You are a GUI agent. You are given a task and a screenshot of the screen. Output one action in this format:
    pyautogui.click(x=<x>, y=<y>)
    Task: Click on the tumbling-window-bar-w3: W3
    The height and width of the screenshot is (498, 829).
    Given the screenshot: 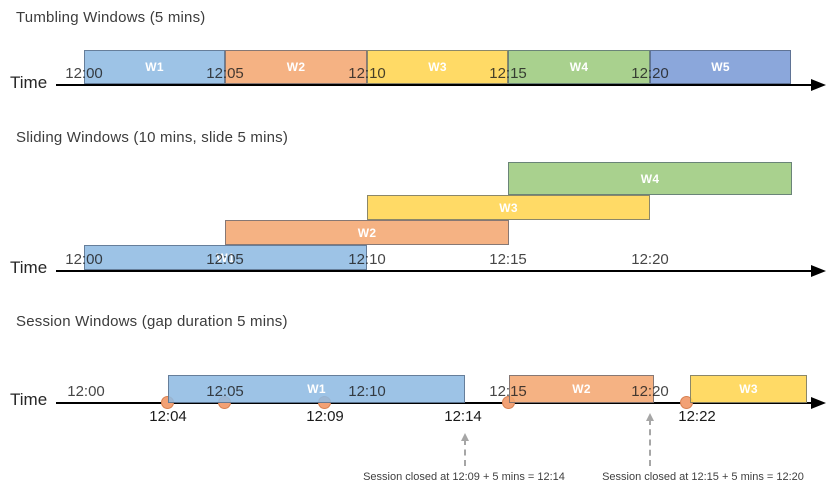 What is the action you would take?
    pyautogui.click(x=437, y=67)
    